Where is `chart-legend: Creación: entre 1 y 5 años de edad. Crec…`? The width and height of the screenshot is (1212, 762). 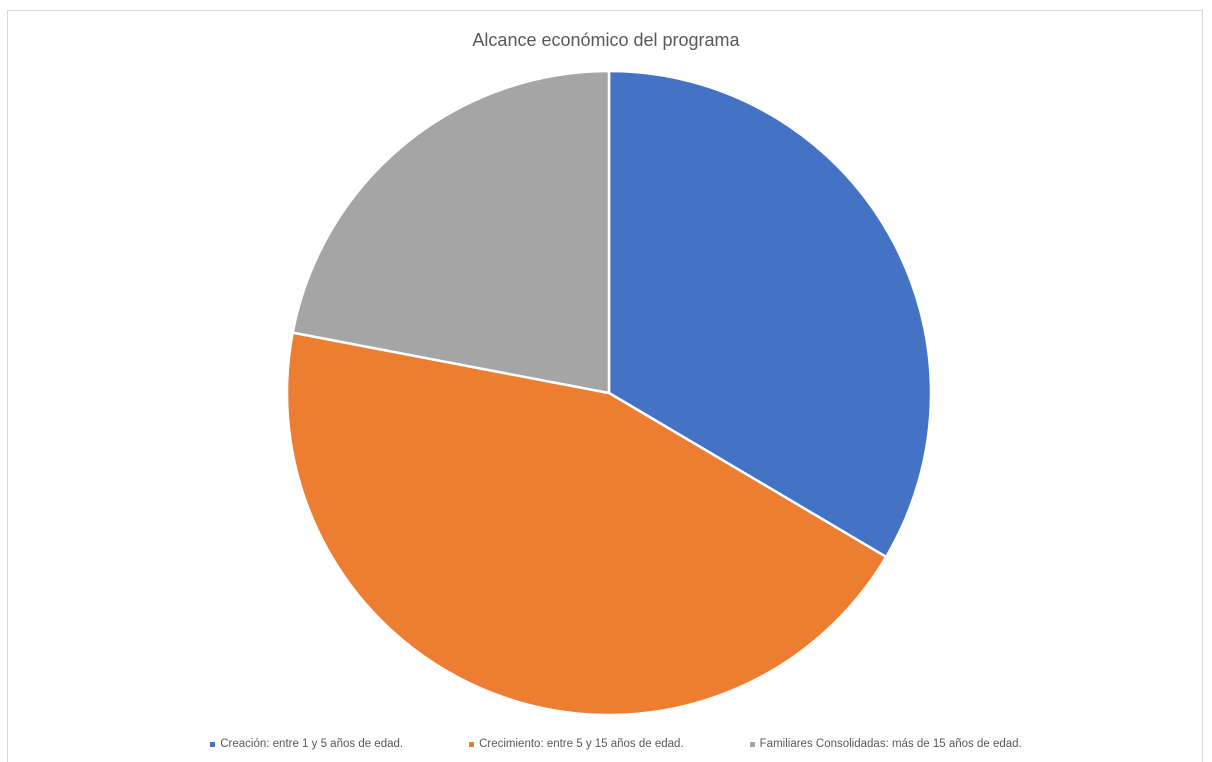 chart-legend: Creación: entre 1 y 5 años de edad. Crec… is located at coordinates (606, 744).